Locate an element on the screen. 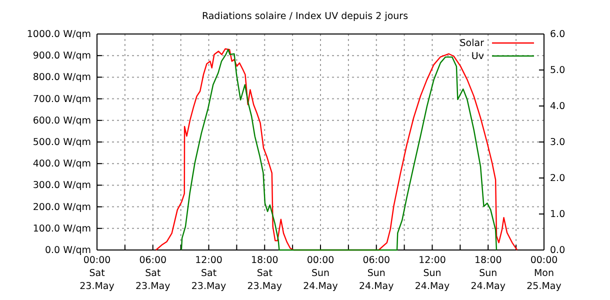 The width and height of the screenshot is (610, 300). y-tick-label: 500.0 W/qm is located at coordinates (61, 142).